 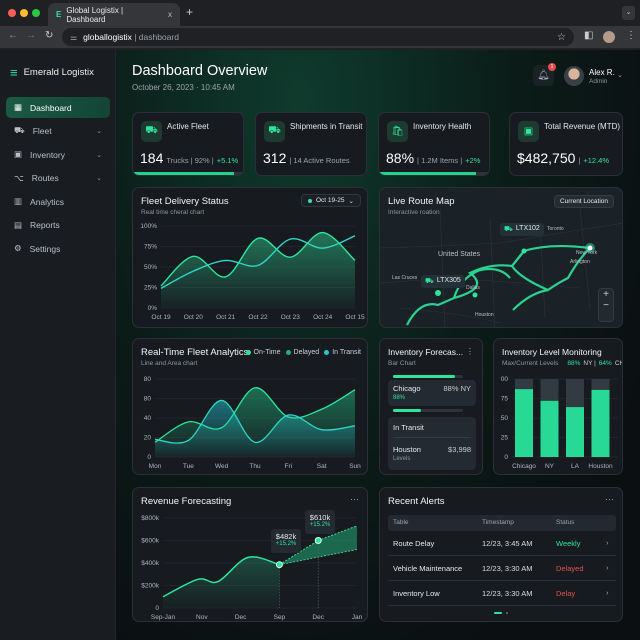 I want to click on bookmark-star-icon: ☆, so click(x=561, y=37).